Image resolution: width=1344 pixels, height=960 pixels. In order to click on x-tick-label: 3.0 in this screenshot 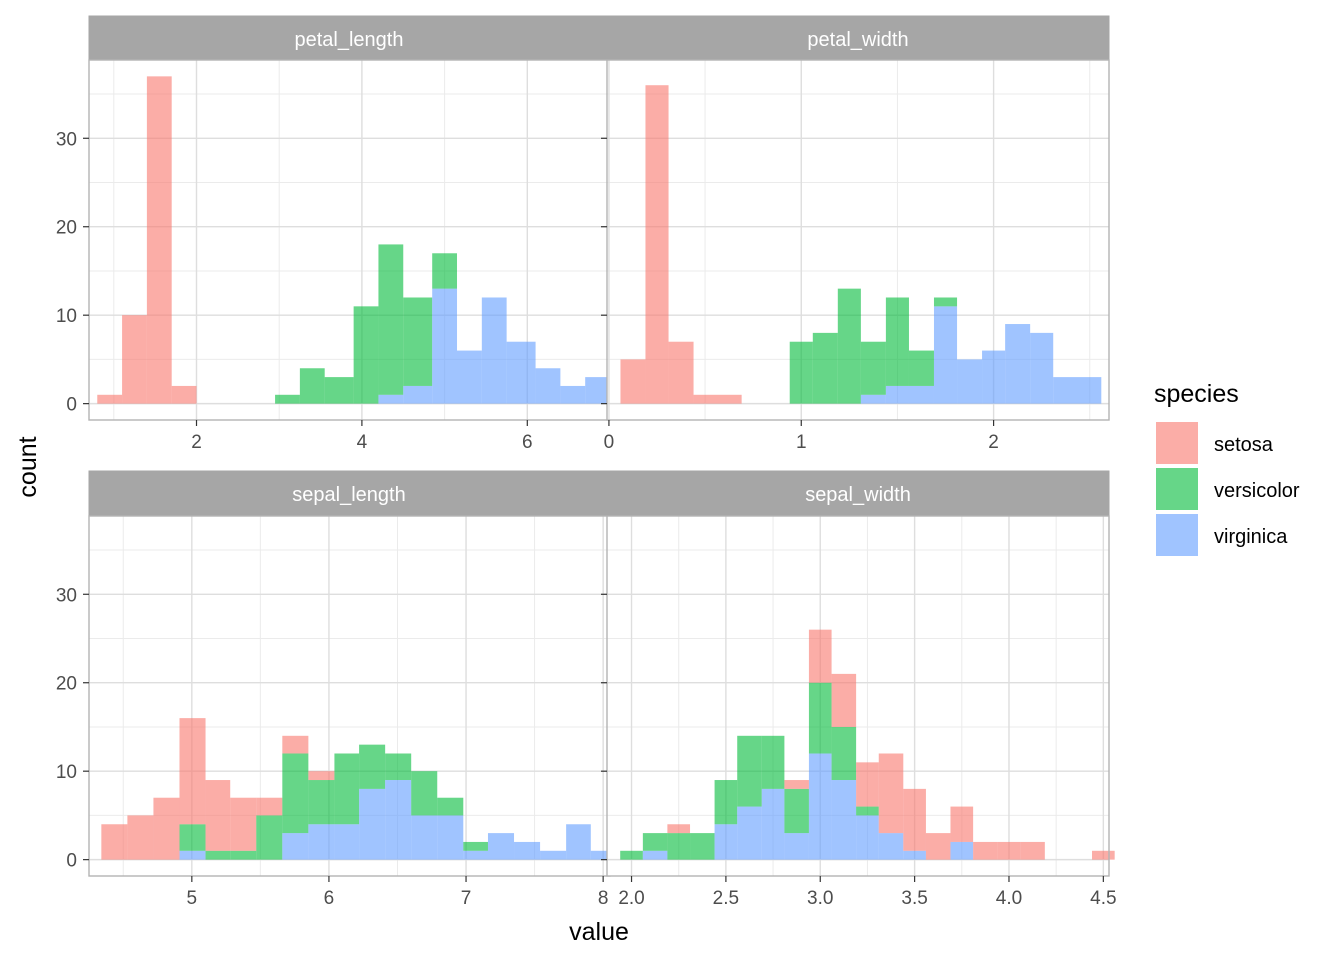, I will do `click(820, 898)`.